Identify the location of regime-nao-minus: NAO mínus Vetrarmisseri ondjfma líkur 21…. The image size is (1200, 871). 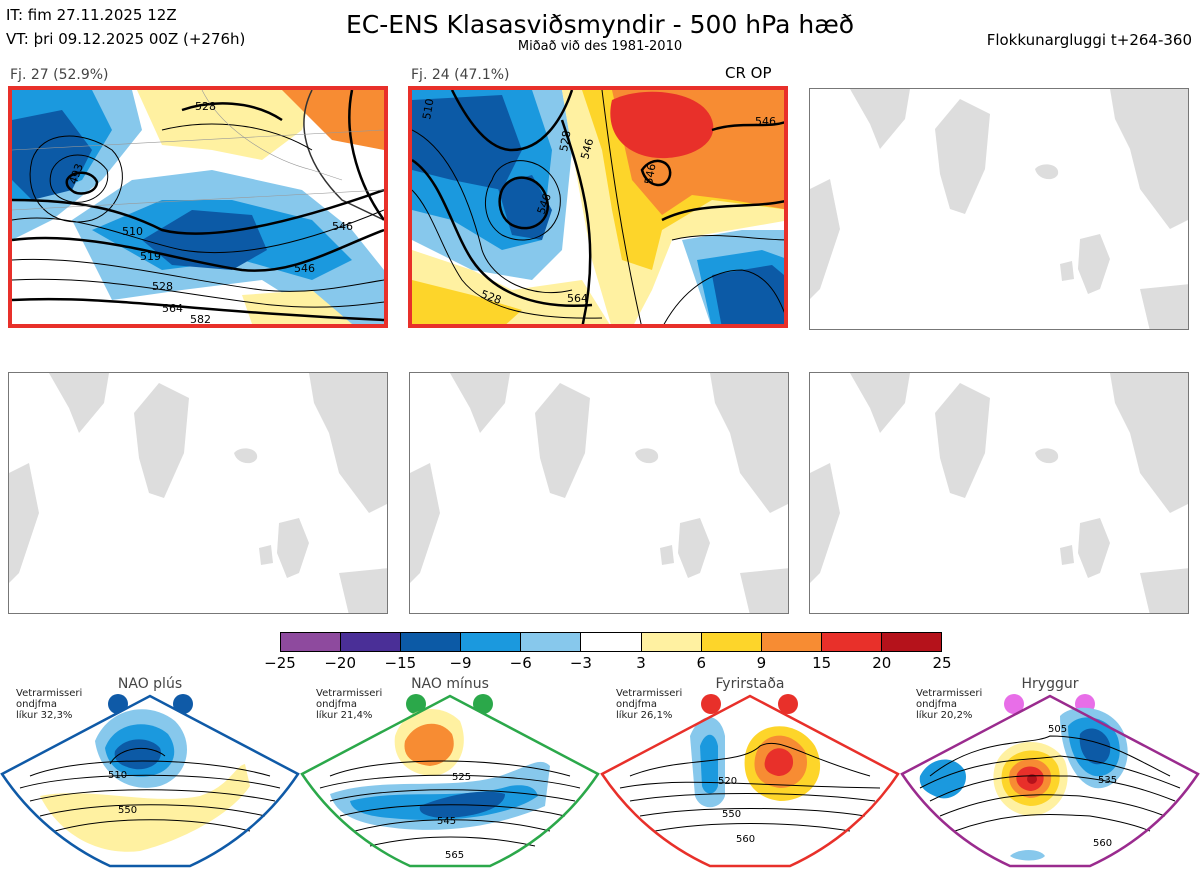
(450, 773).